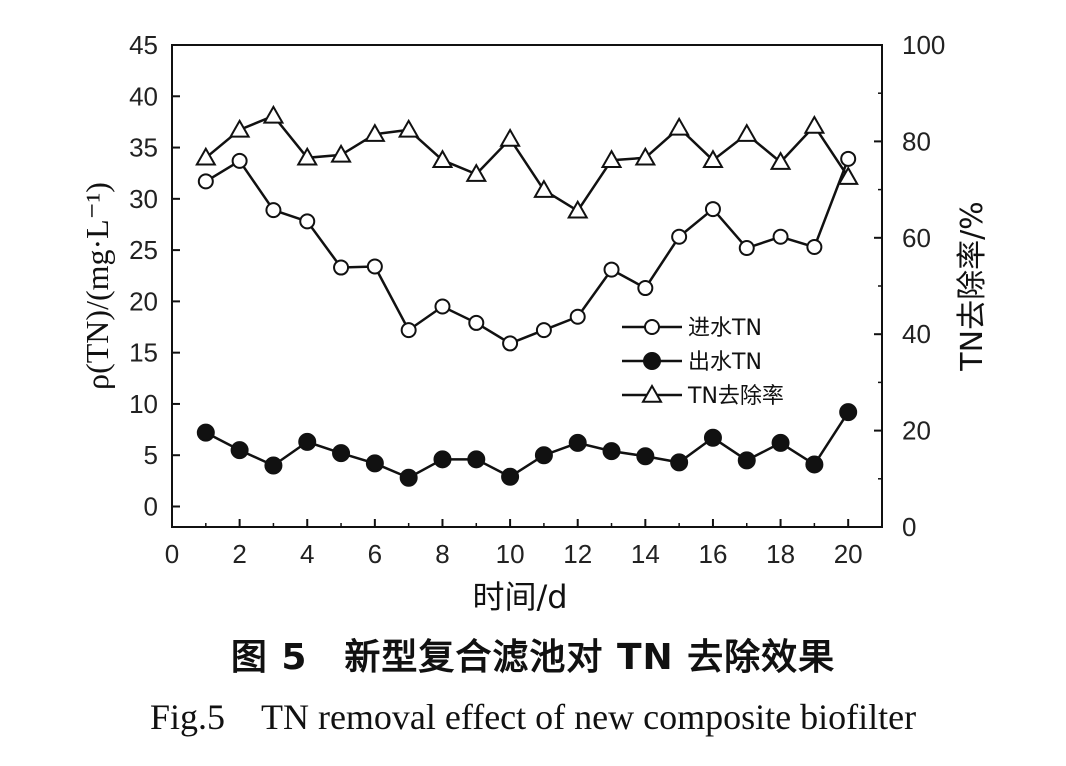  I want to click on y-tick-label: 5, so click(151, 455).